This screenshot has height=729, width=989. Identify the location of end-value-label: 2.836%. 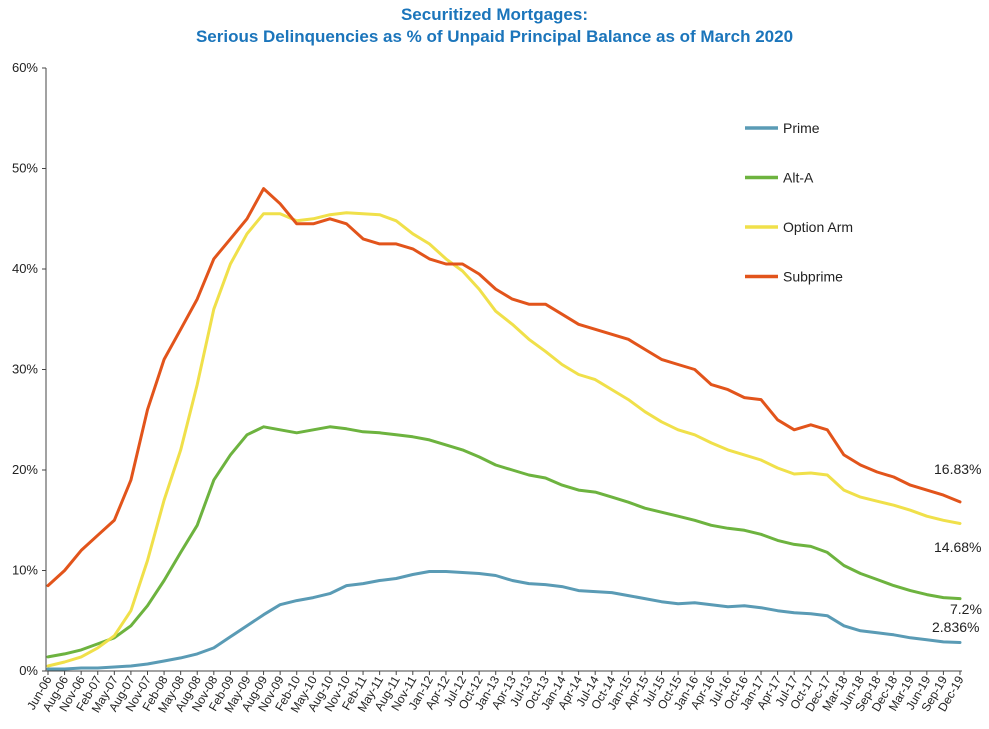
(955, 627).